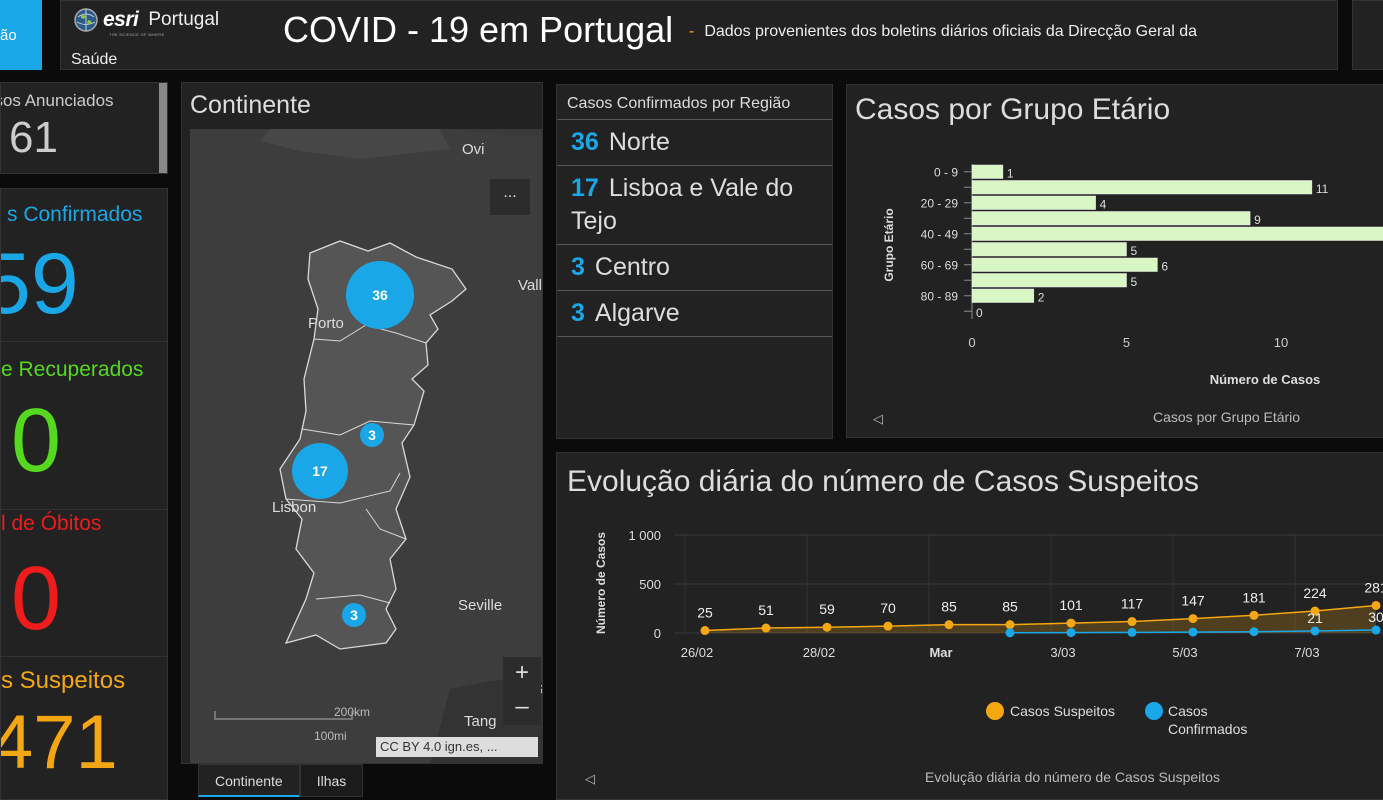 The height and width of the screenshot is (800, 1383). What do you see at coordinates (331, 780) in the screenshot?
I see `tab-ilhas: Ilhas` at bounding box center [331, 780].